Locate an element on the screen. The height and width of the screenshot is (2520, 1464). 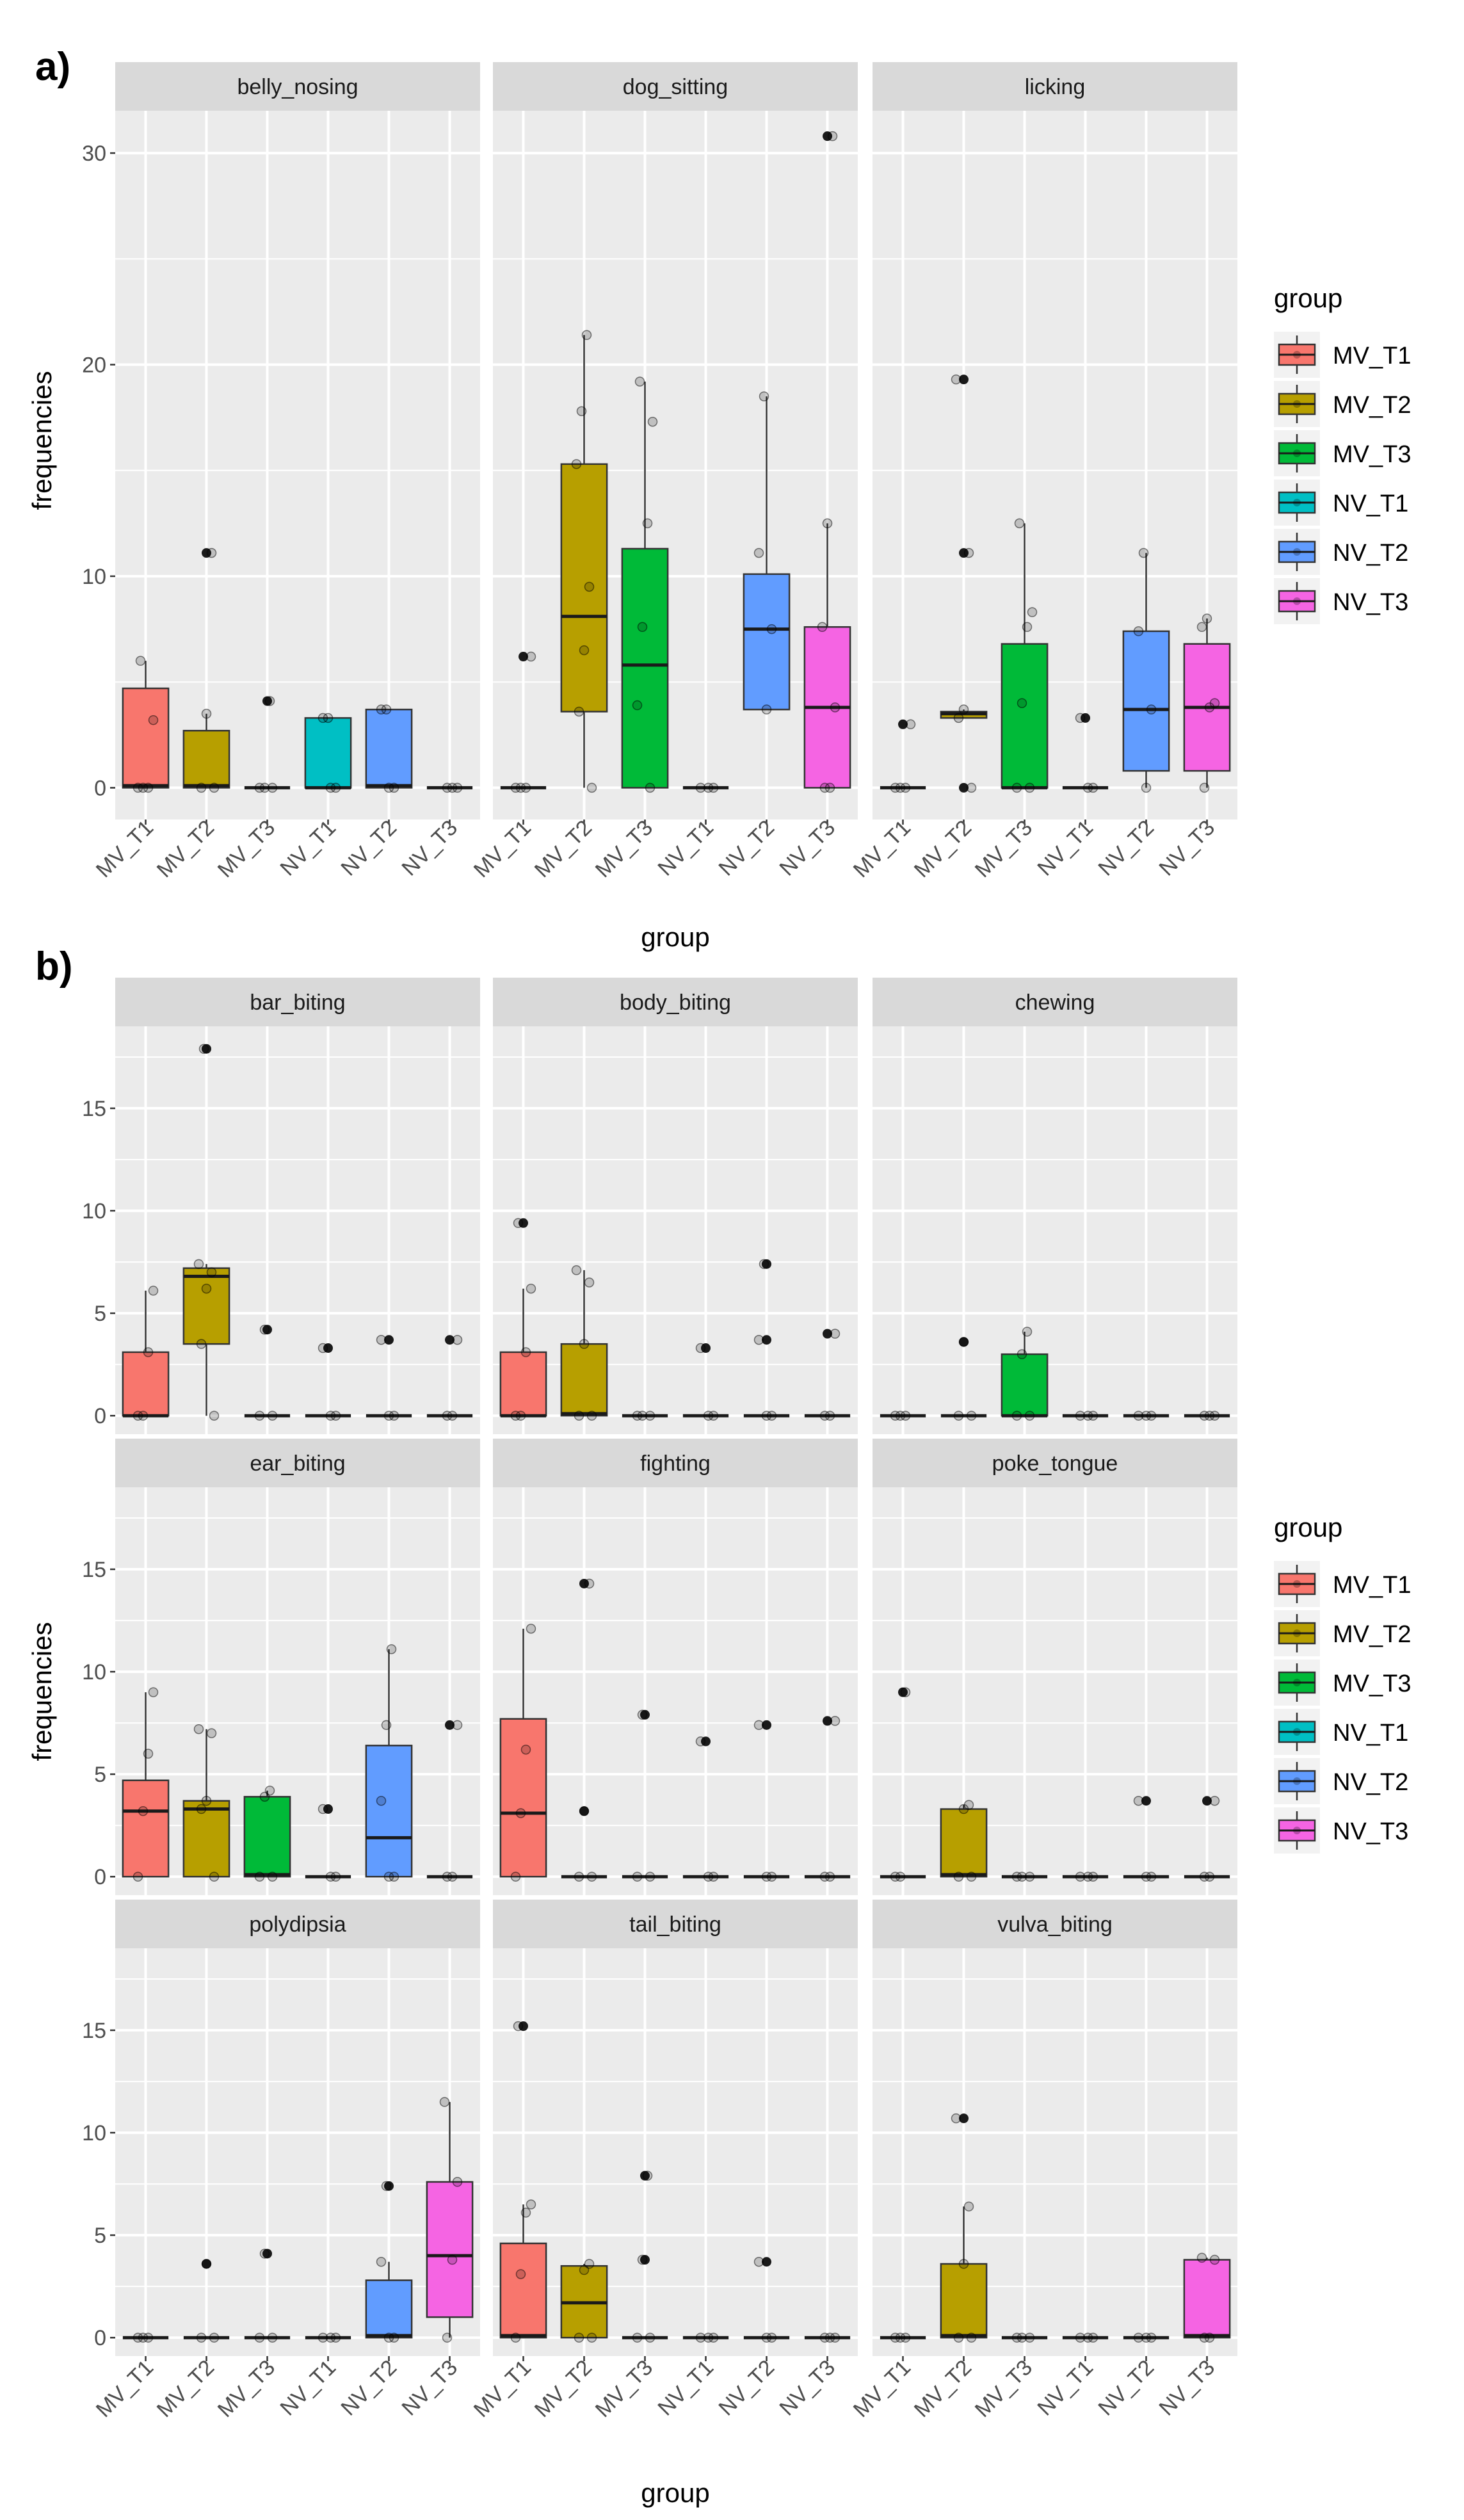
x-tick-label: NV_T3 is located at coordinates (429, 2388).